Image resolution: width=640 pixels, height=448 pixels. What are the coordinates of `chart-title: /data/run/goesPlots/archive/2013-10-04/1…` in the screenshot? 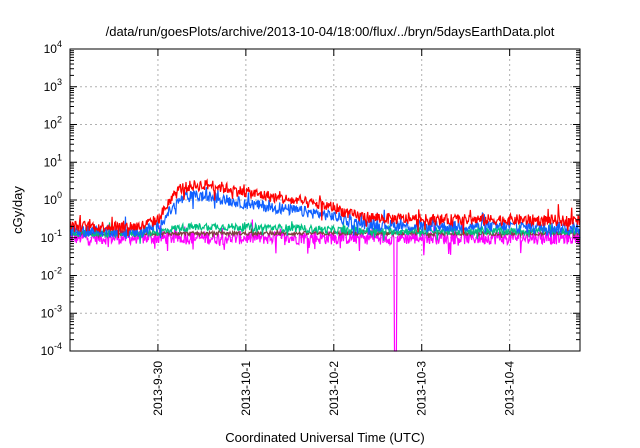 It's located at (330, 31).